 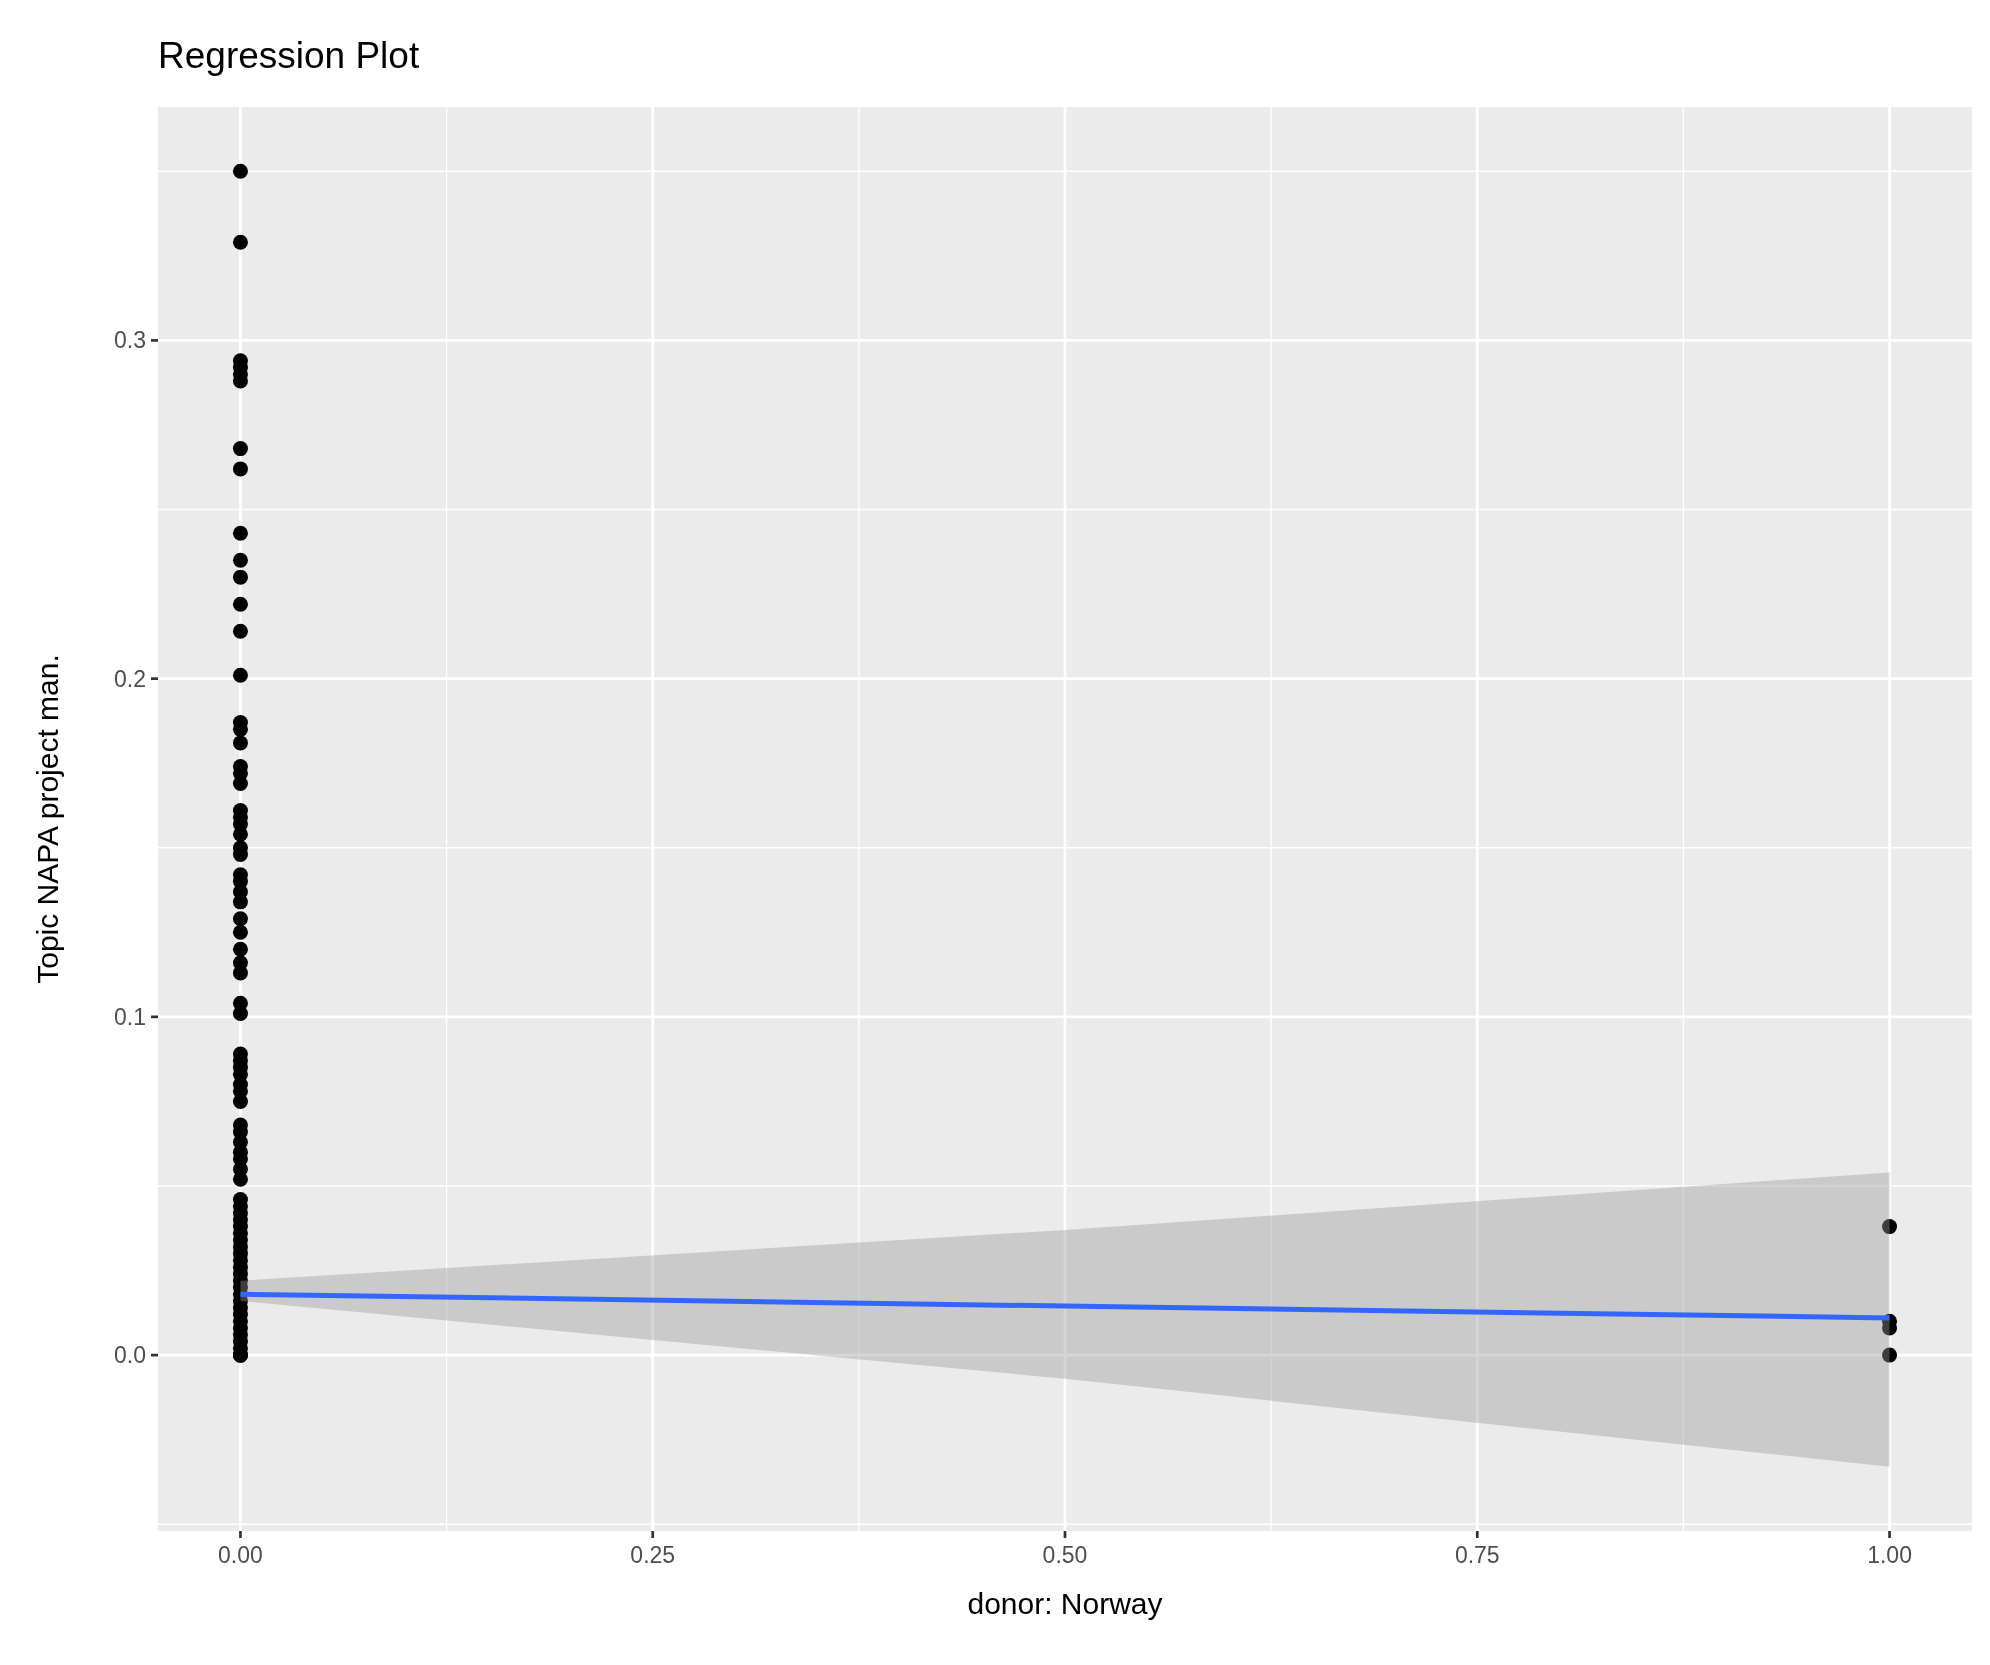 What do you see at coordinates (1889, 1555) in the screenshot?
I see `x-tick-label: 1.00` at bounding box center [1889, 1555].